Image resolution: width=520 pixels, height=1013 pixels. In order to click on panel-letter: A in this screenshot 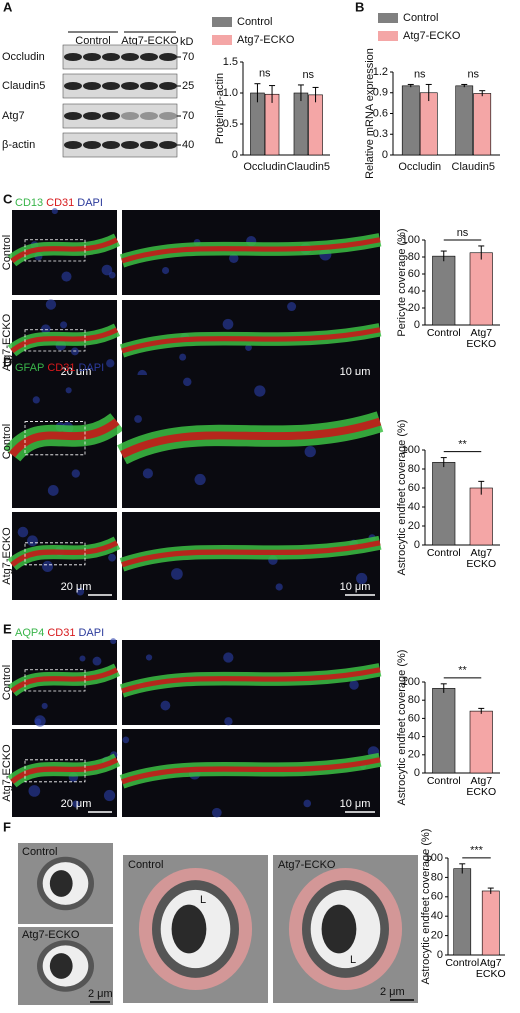, I will do `click(8, 7)`.